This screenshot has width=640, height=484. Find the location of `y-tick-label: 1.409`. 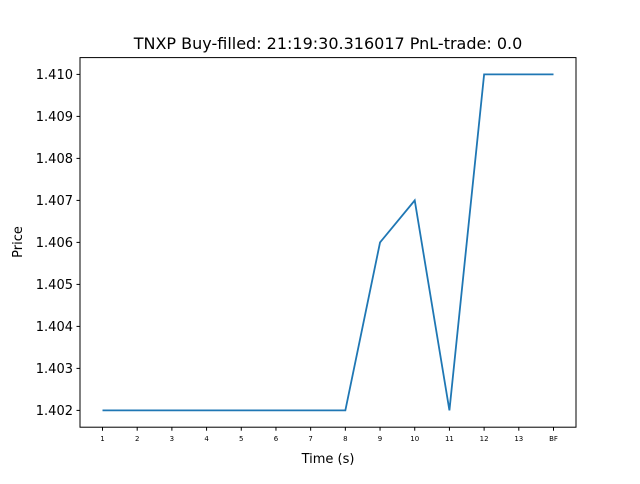

y-tick-label: 1.409 is located at coordinates (54, 117).